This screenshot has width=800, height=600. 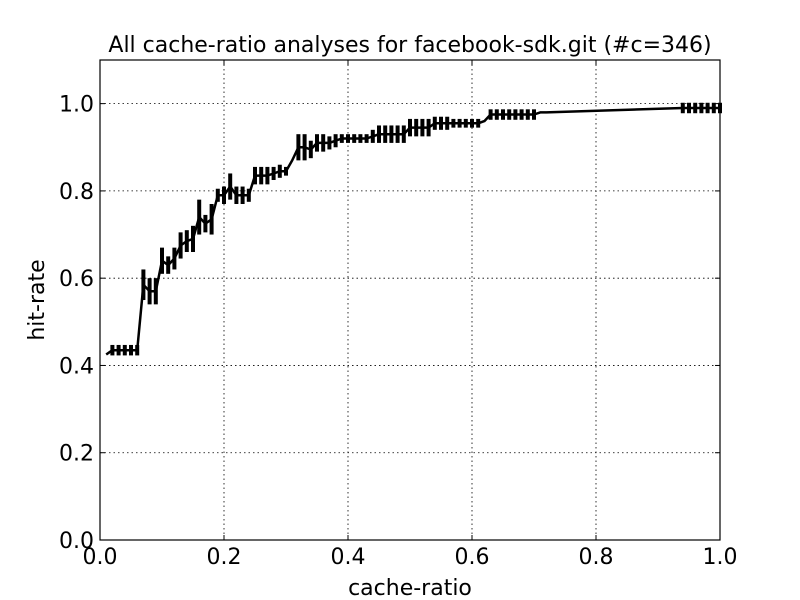 I want to click on x-axis-label: cache-ratio, so click(x=410, y=588).